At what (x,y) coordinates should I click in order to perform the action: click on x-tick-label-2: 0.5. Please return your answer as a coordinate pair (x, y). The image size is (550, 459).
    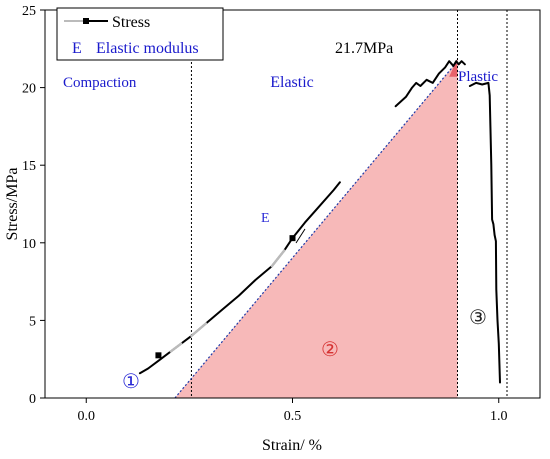
    Looking at the image, I should click on (293, 416).